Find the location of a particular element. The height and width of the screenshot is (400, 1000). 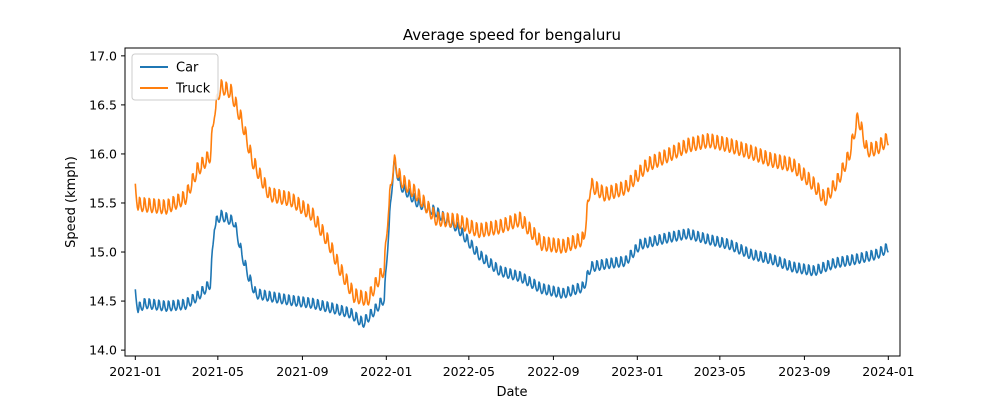

chart-title: Average speed for bengaluru is located at coordinates (512, 35).